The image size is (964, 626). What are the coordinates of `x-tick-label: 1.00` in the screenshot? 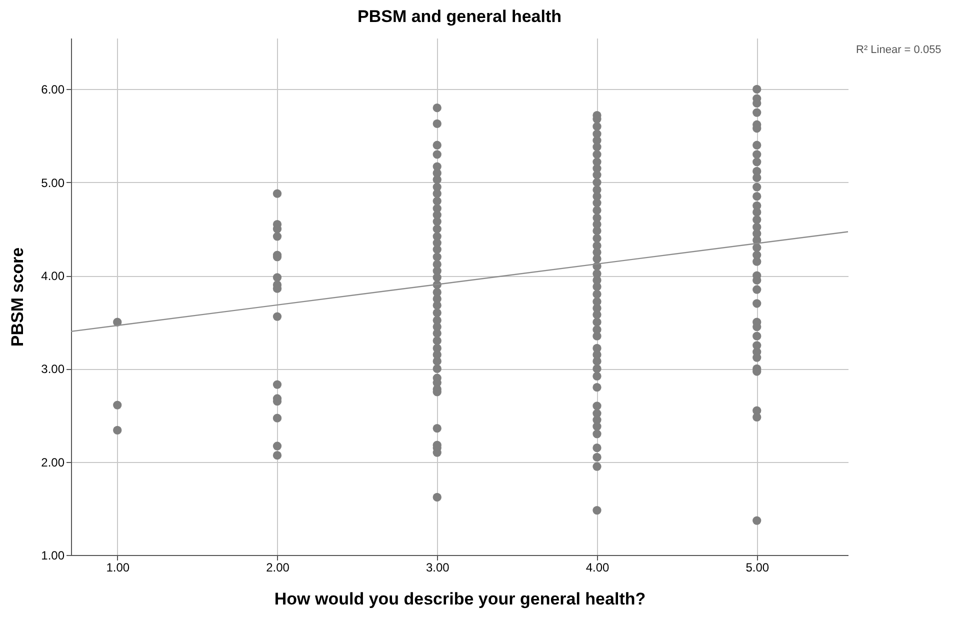 It's located at (118, 567).